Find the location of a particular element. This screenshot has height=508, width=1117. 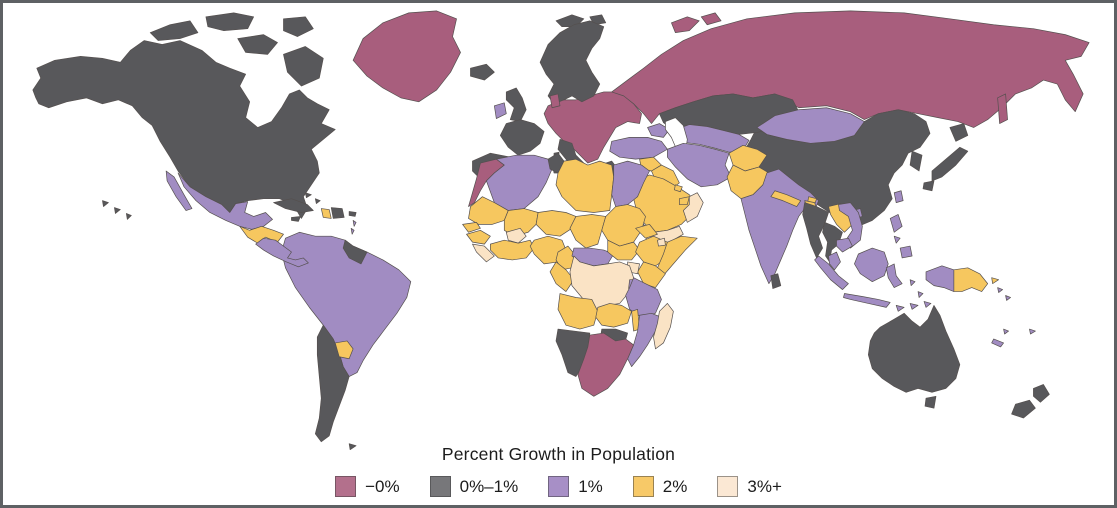

region-eastern-europe is located at coordinates (592, 127).